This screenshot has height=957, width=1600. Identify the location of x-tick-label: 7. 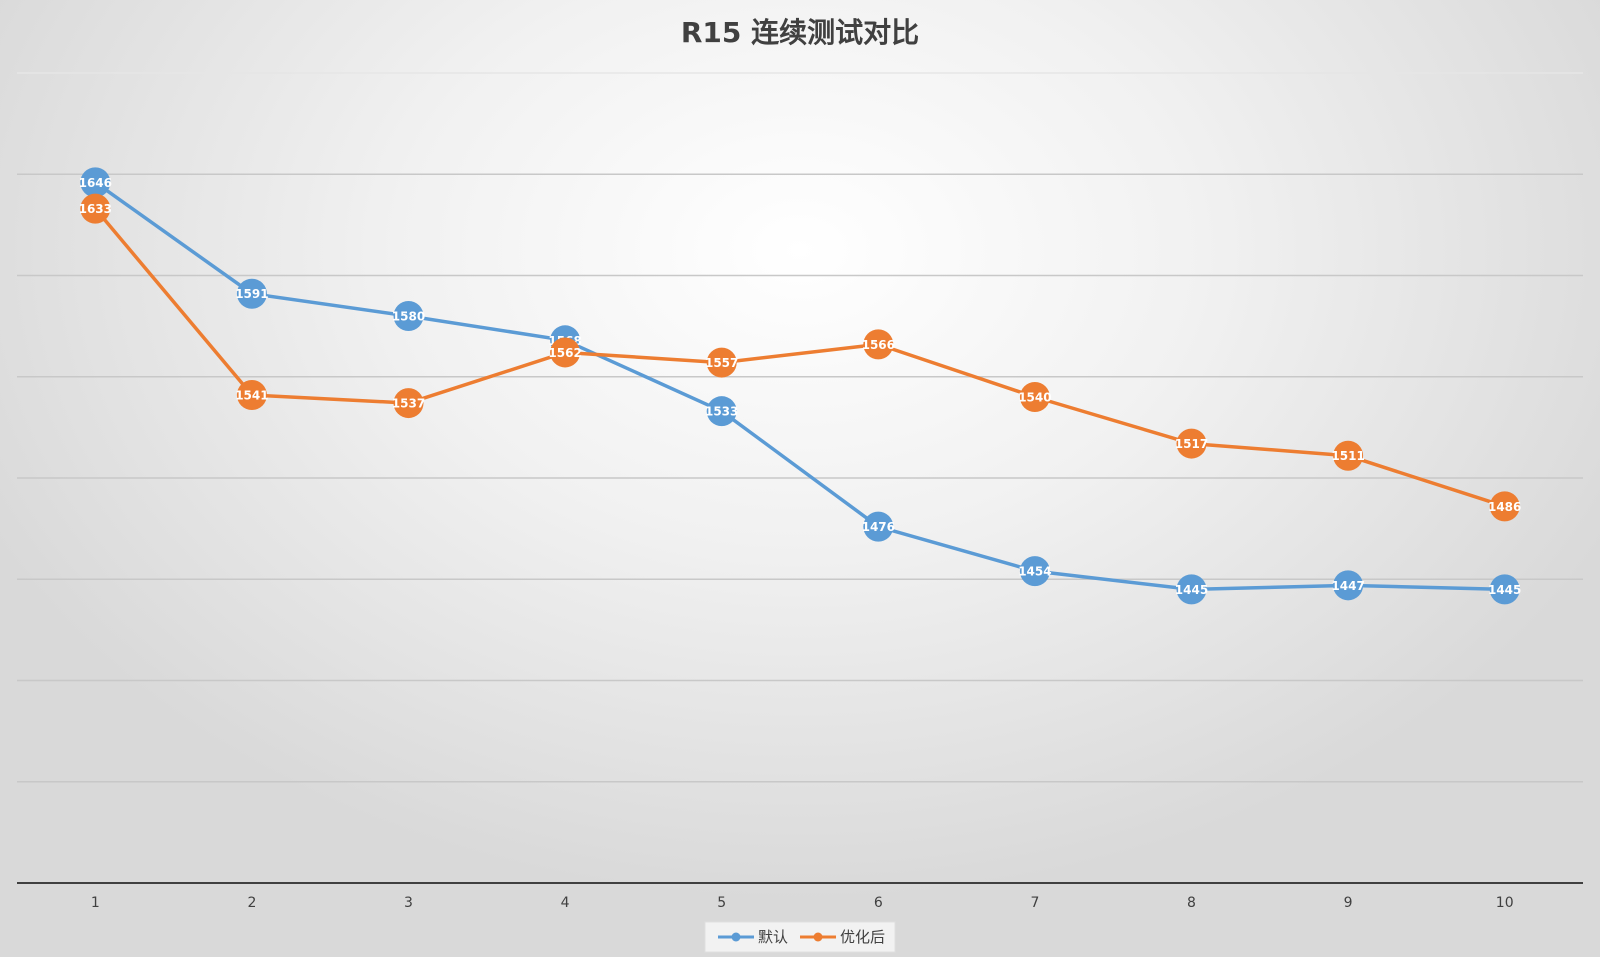
(1034, 903).